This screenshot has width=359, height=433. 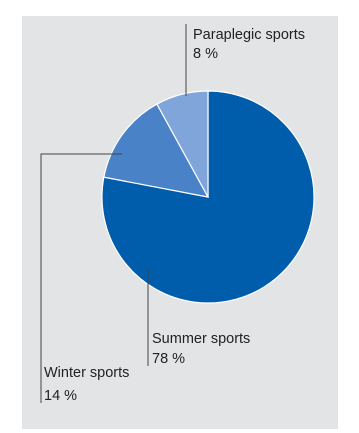 I want to click on label-paraplegic-sports-percent: 8 %, so click(x=205, y=54).